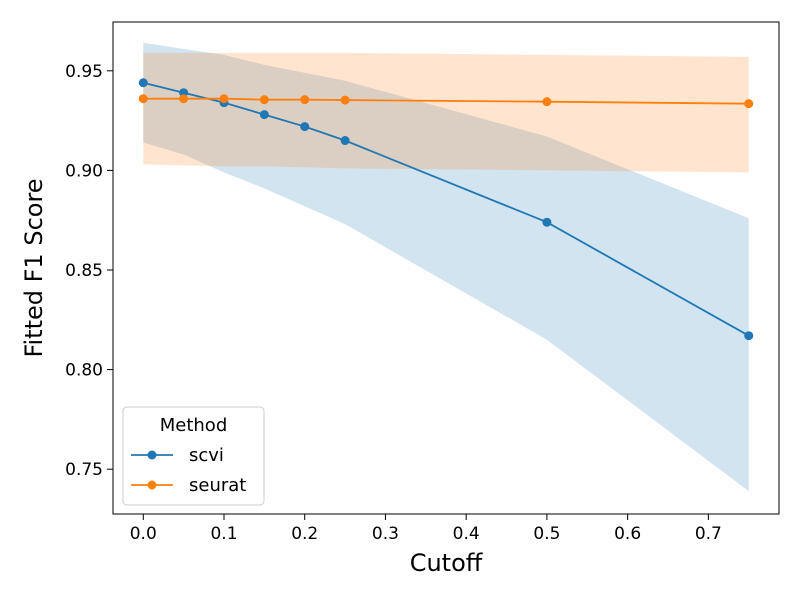 This screenshot has height=600, width=800. I want to click on x-axis-ticks: 0.0 0.1 0.2 0.3 0.4 0.5 0.6 0.7, so click(426, 529).